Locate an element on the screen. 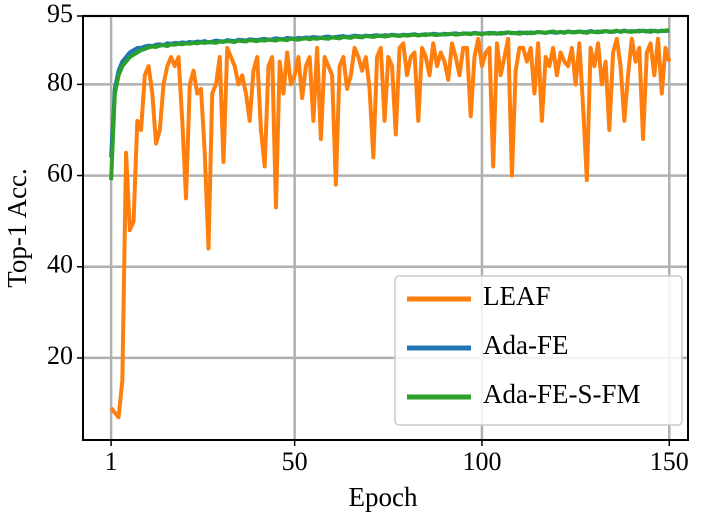 This screenshot has height=526, width=705. x-tick-label: 100 is located at coordinates (481, 461).